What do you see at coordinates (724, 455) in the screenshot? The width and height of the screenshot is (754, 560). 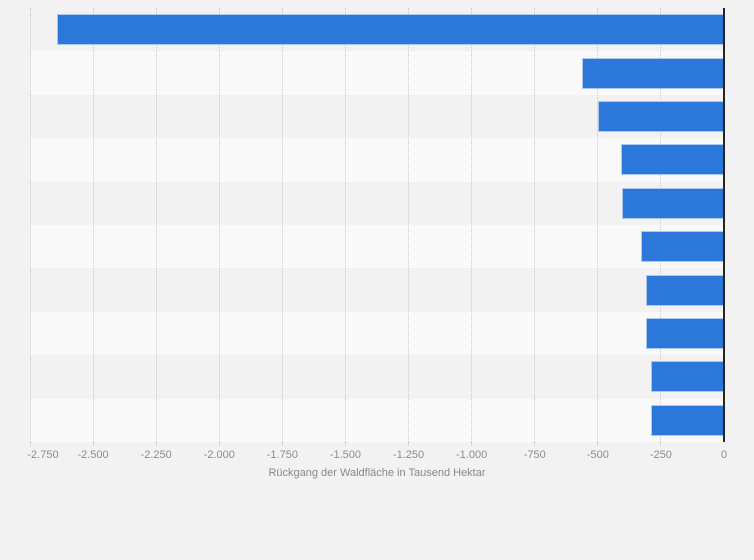 I see `x-axis-tick-label: 0` at bounding box center [724, 455].